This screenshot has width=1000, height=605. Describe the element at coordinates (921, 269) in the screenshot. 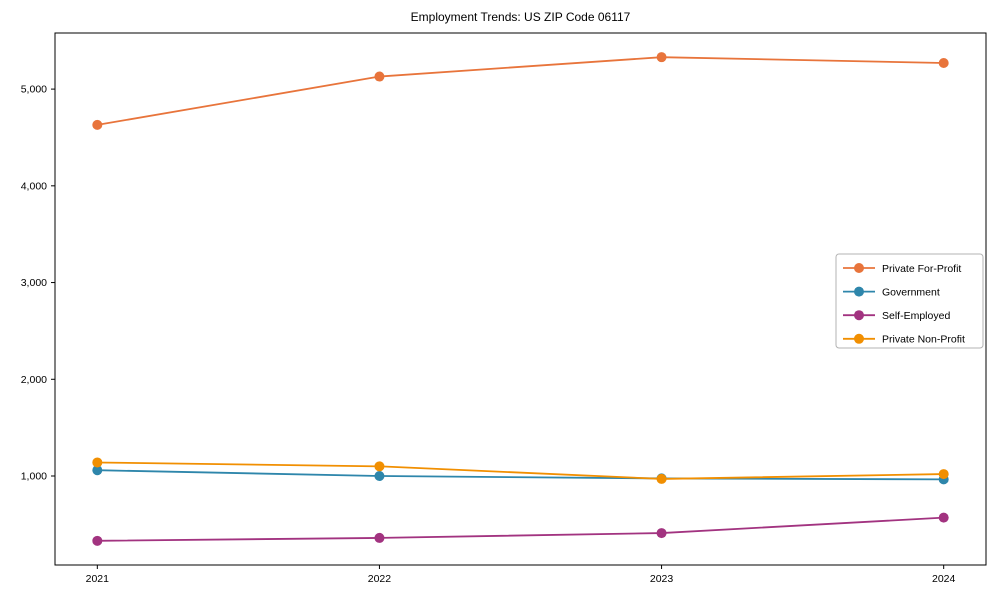

I see `legend-label: Private For-Profit` at that location.